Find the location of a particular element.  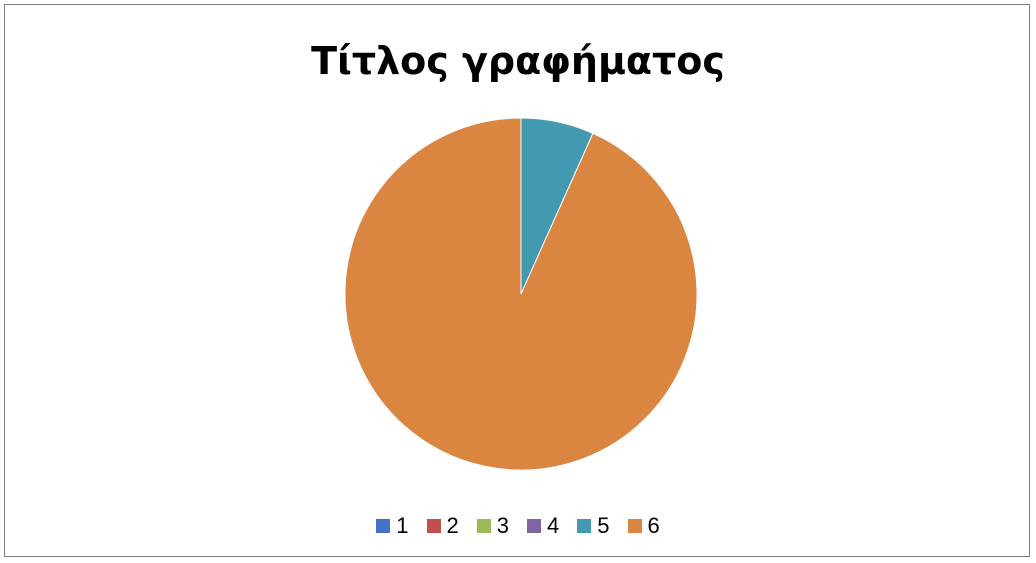

legend-item-2: 2 is located at coordinates (442, 526).